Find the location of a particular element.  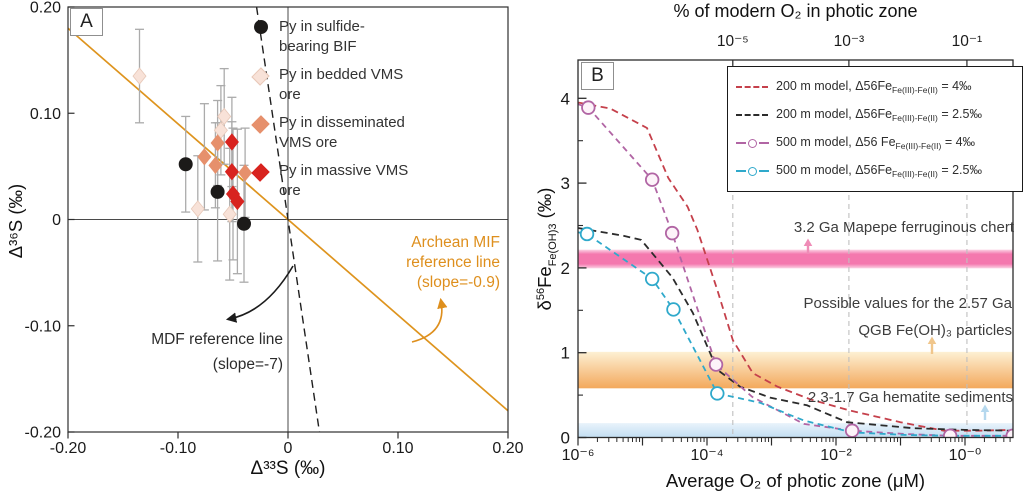

legend-item-200m-25: 200 m model, Δ56FeFe(III)-Fe(II) = 2.5‰ is located at coordinates (875, 115).